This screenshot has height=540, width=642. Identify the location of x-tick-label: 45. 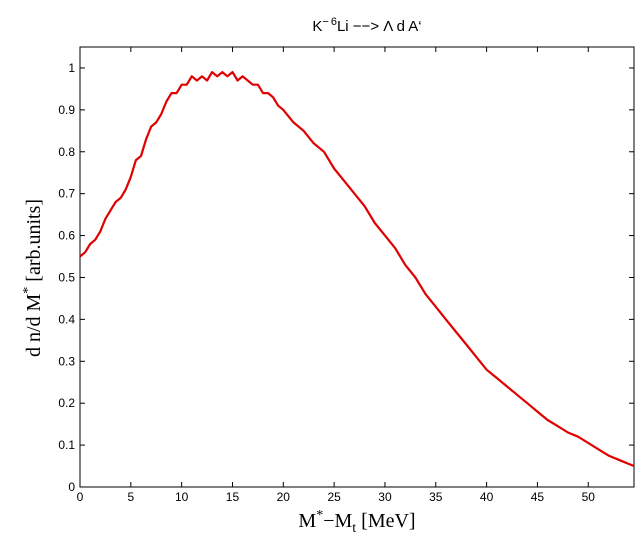
(538, 497).